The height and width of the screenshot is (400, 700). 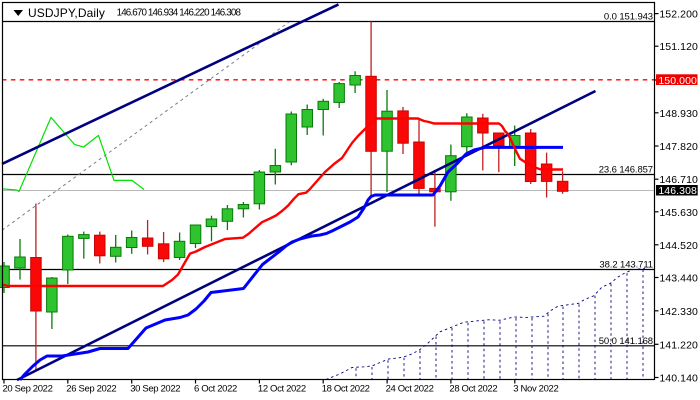 I want to click on svg-text: 6 Oct 2022, so click(x=215, y=388).